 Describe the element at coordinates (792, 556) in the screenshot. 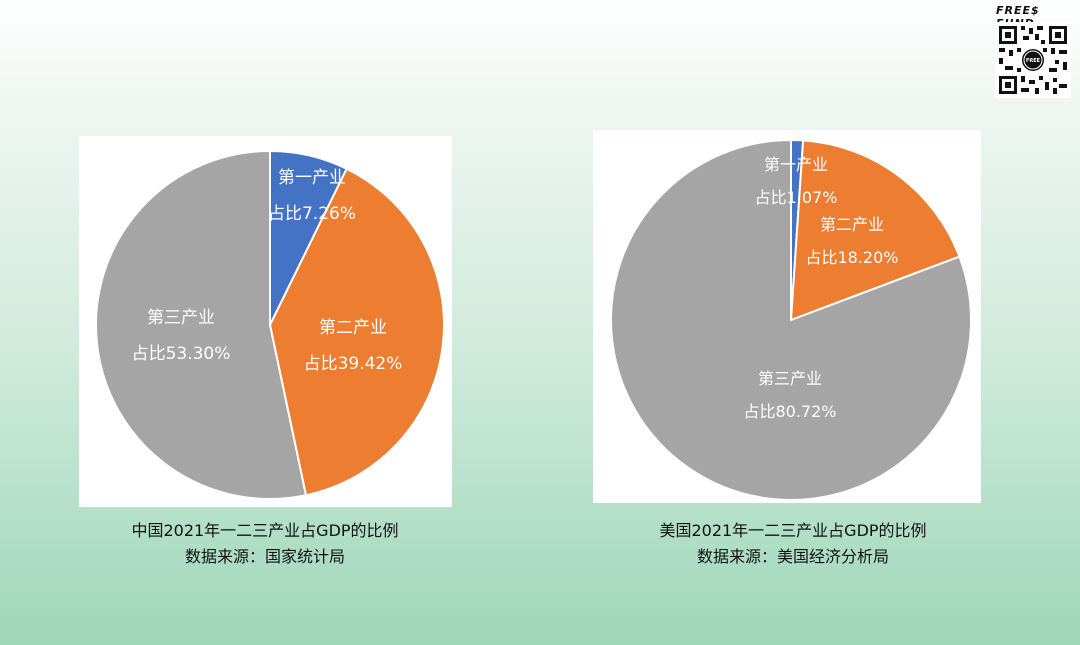

I see `usa-caption-source: 数据来源：美国经济分析局` at that location.